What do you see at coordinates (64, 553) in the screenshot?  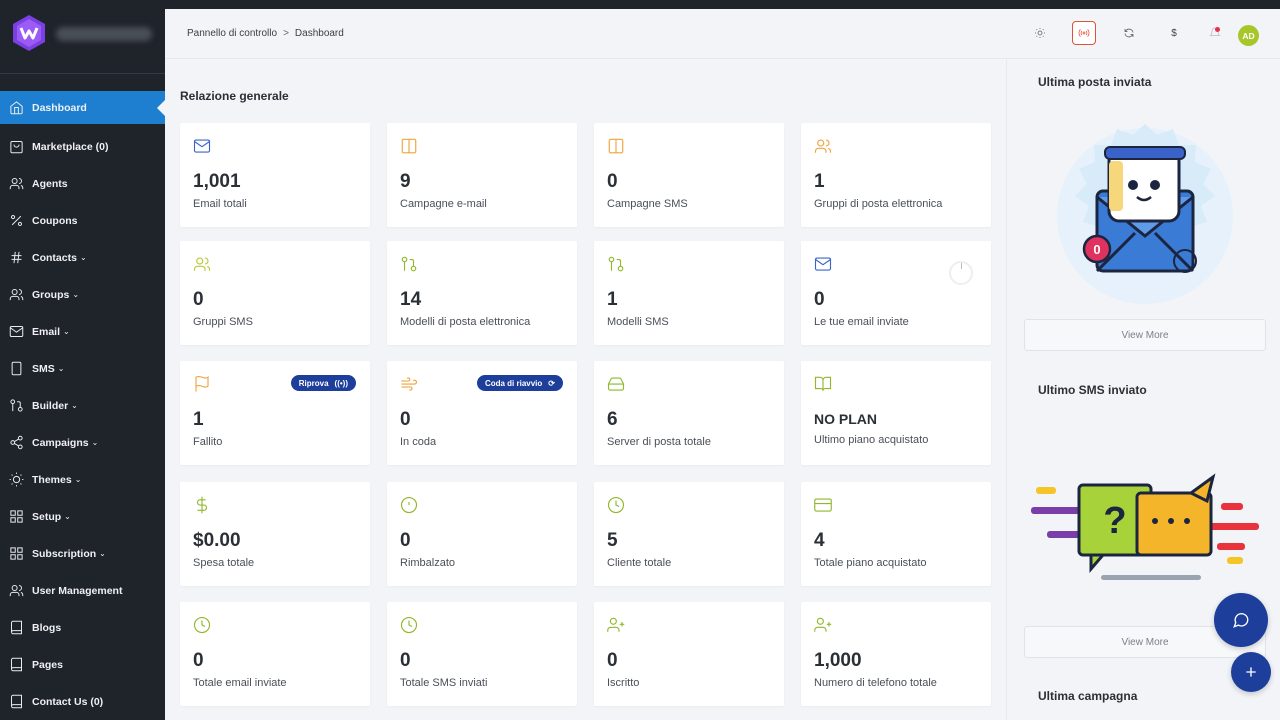 I see `sidebar-item-label: Subscription` at bounding box center [64, 553].